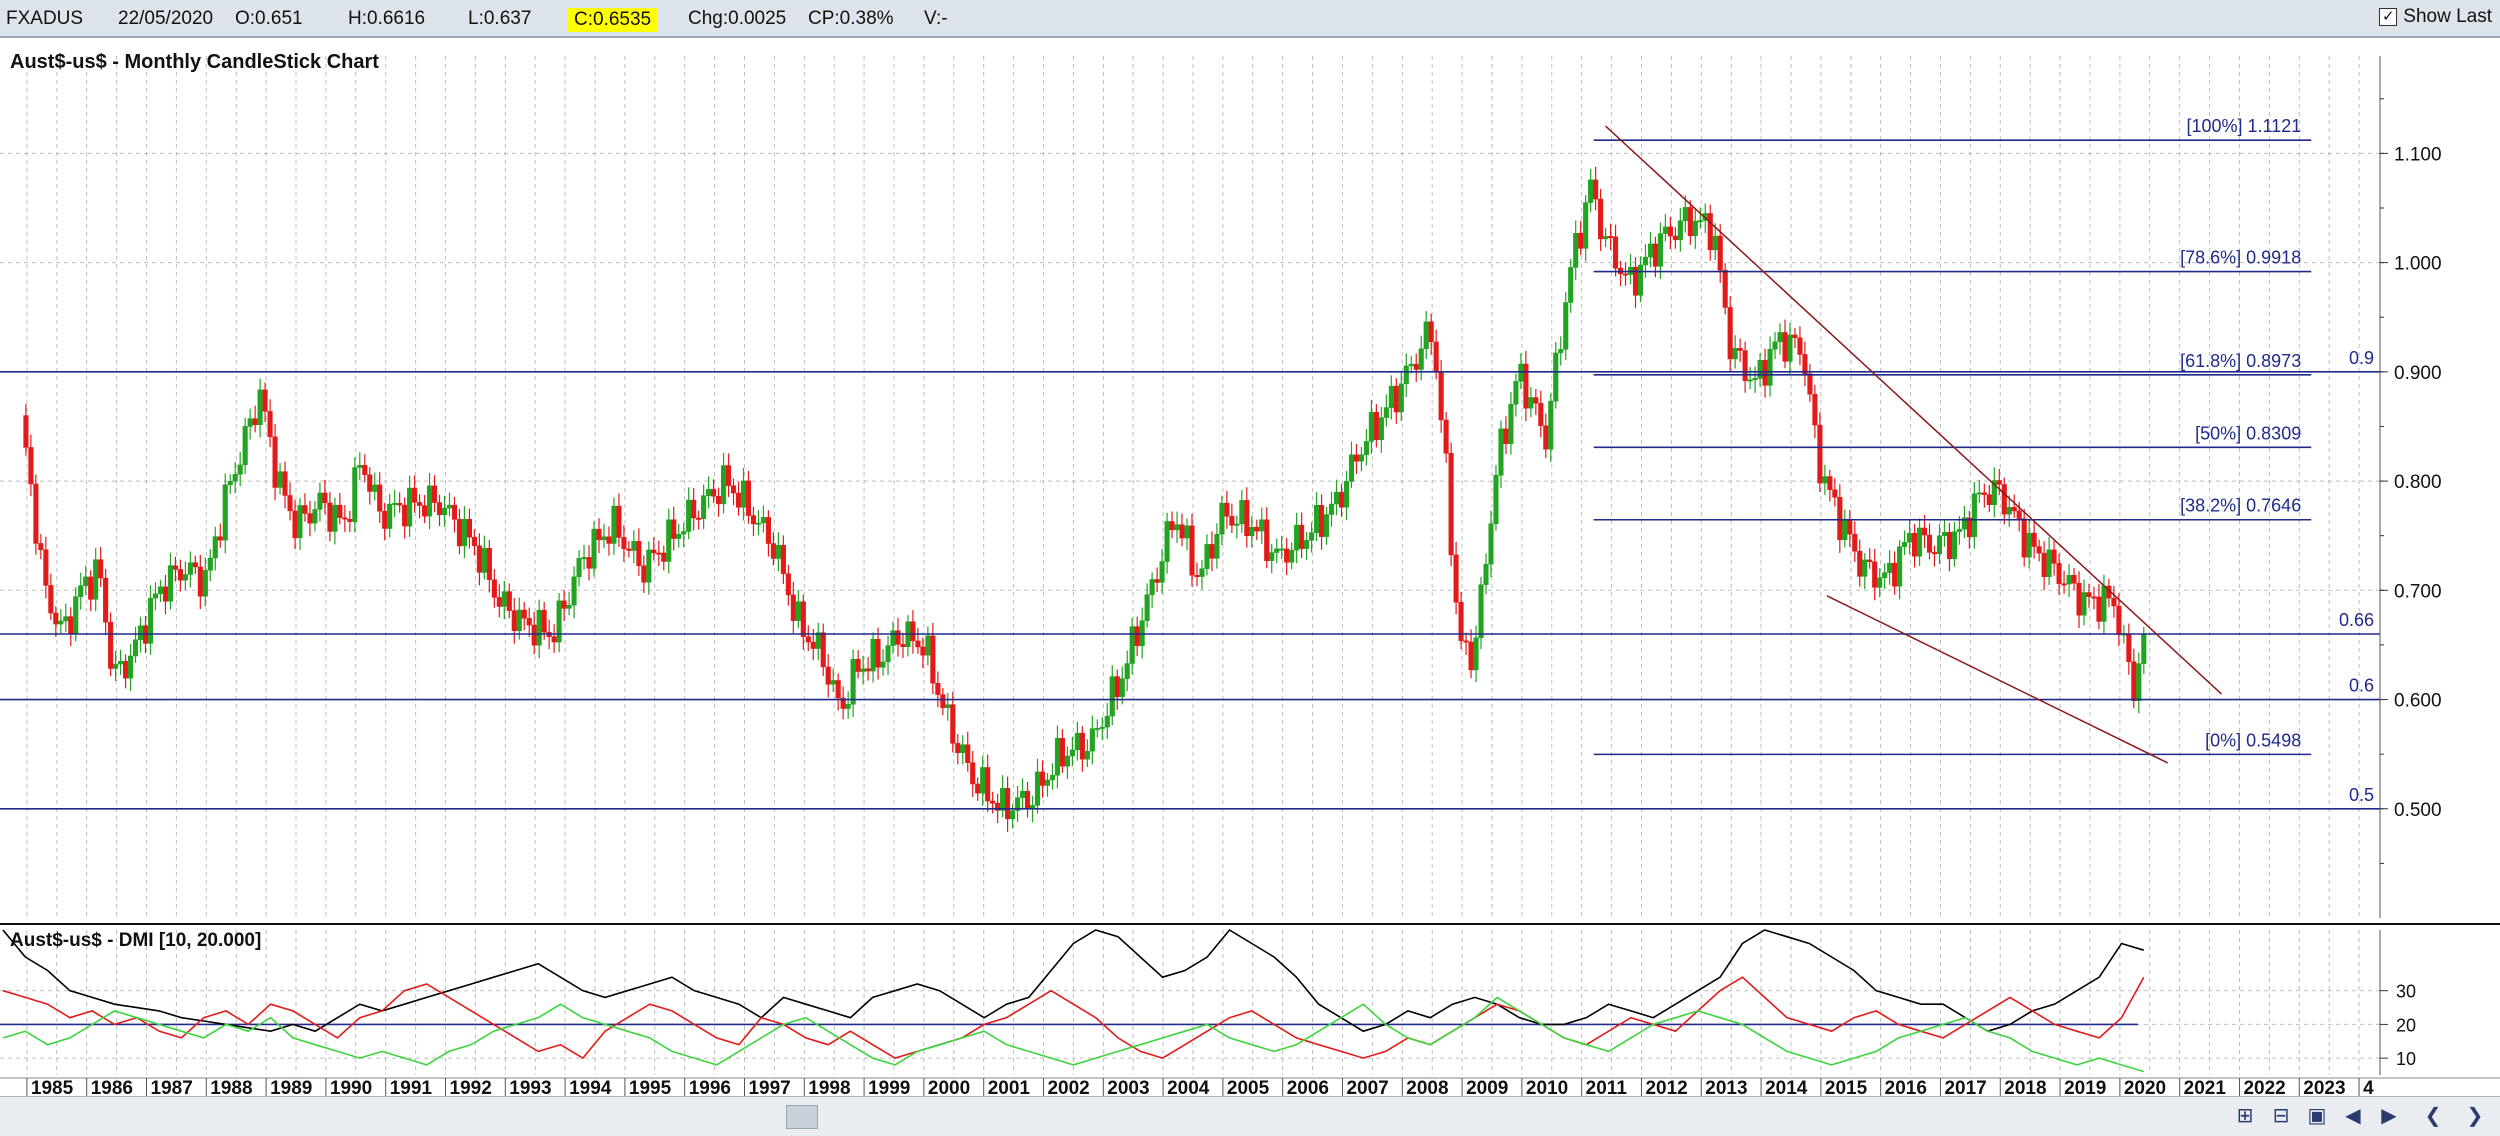  I want to click on scroll-right-icon: ❯, so click(2475, 1116).